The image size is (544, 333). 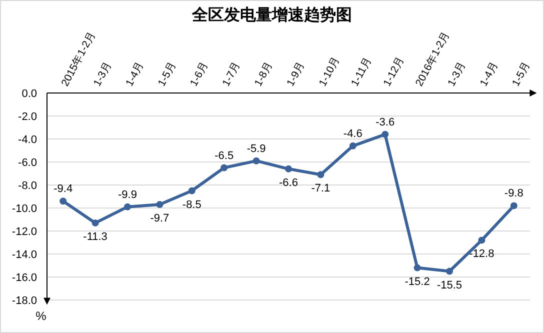 What do you see at coordinates (288, 182) in the screenshot?
I see `data-label: -6.6` at bounding box center [288, 182].